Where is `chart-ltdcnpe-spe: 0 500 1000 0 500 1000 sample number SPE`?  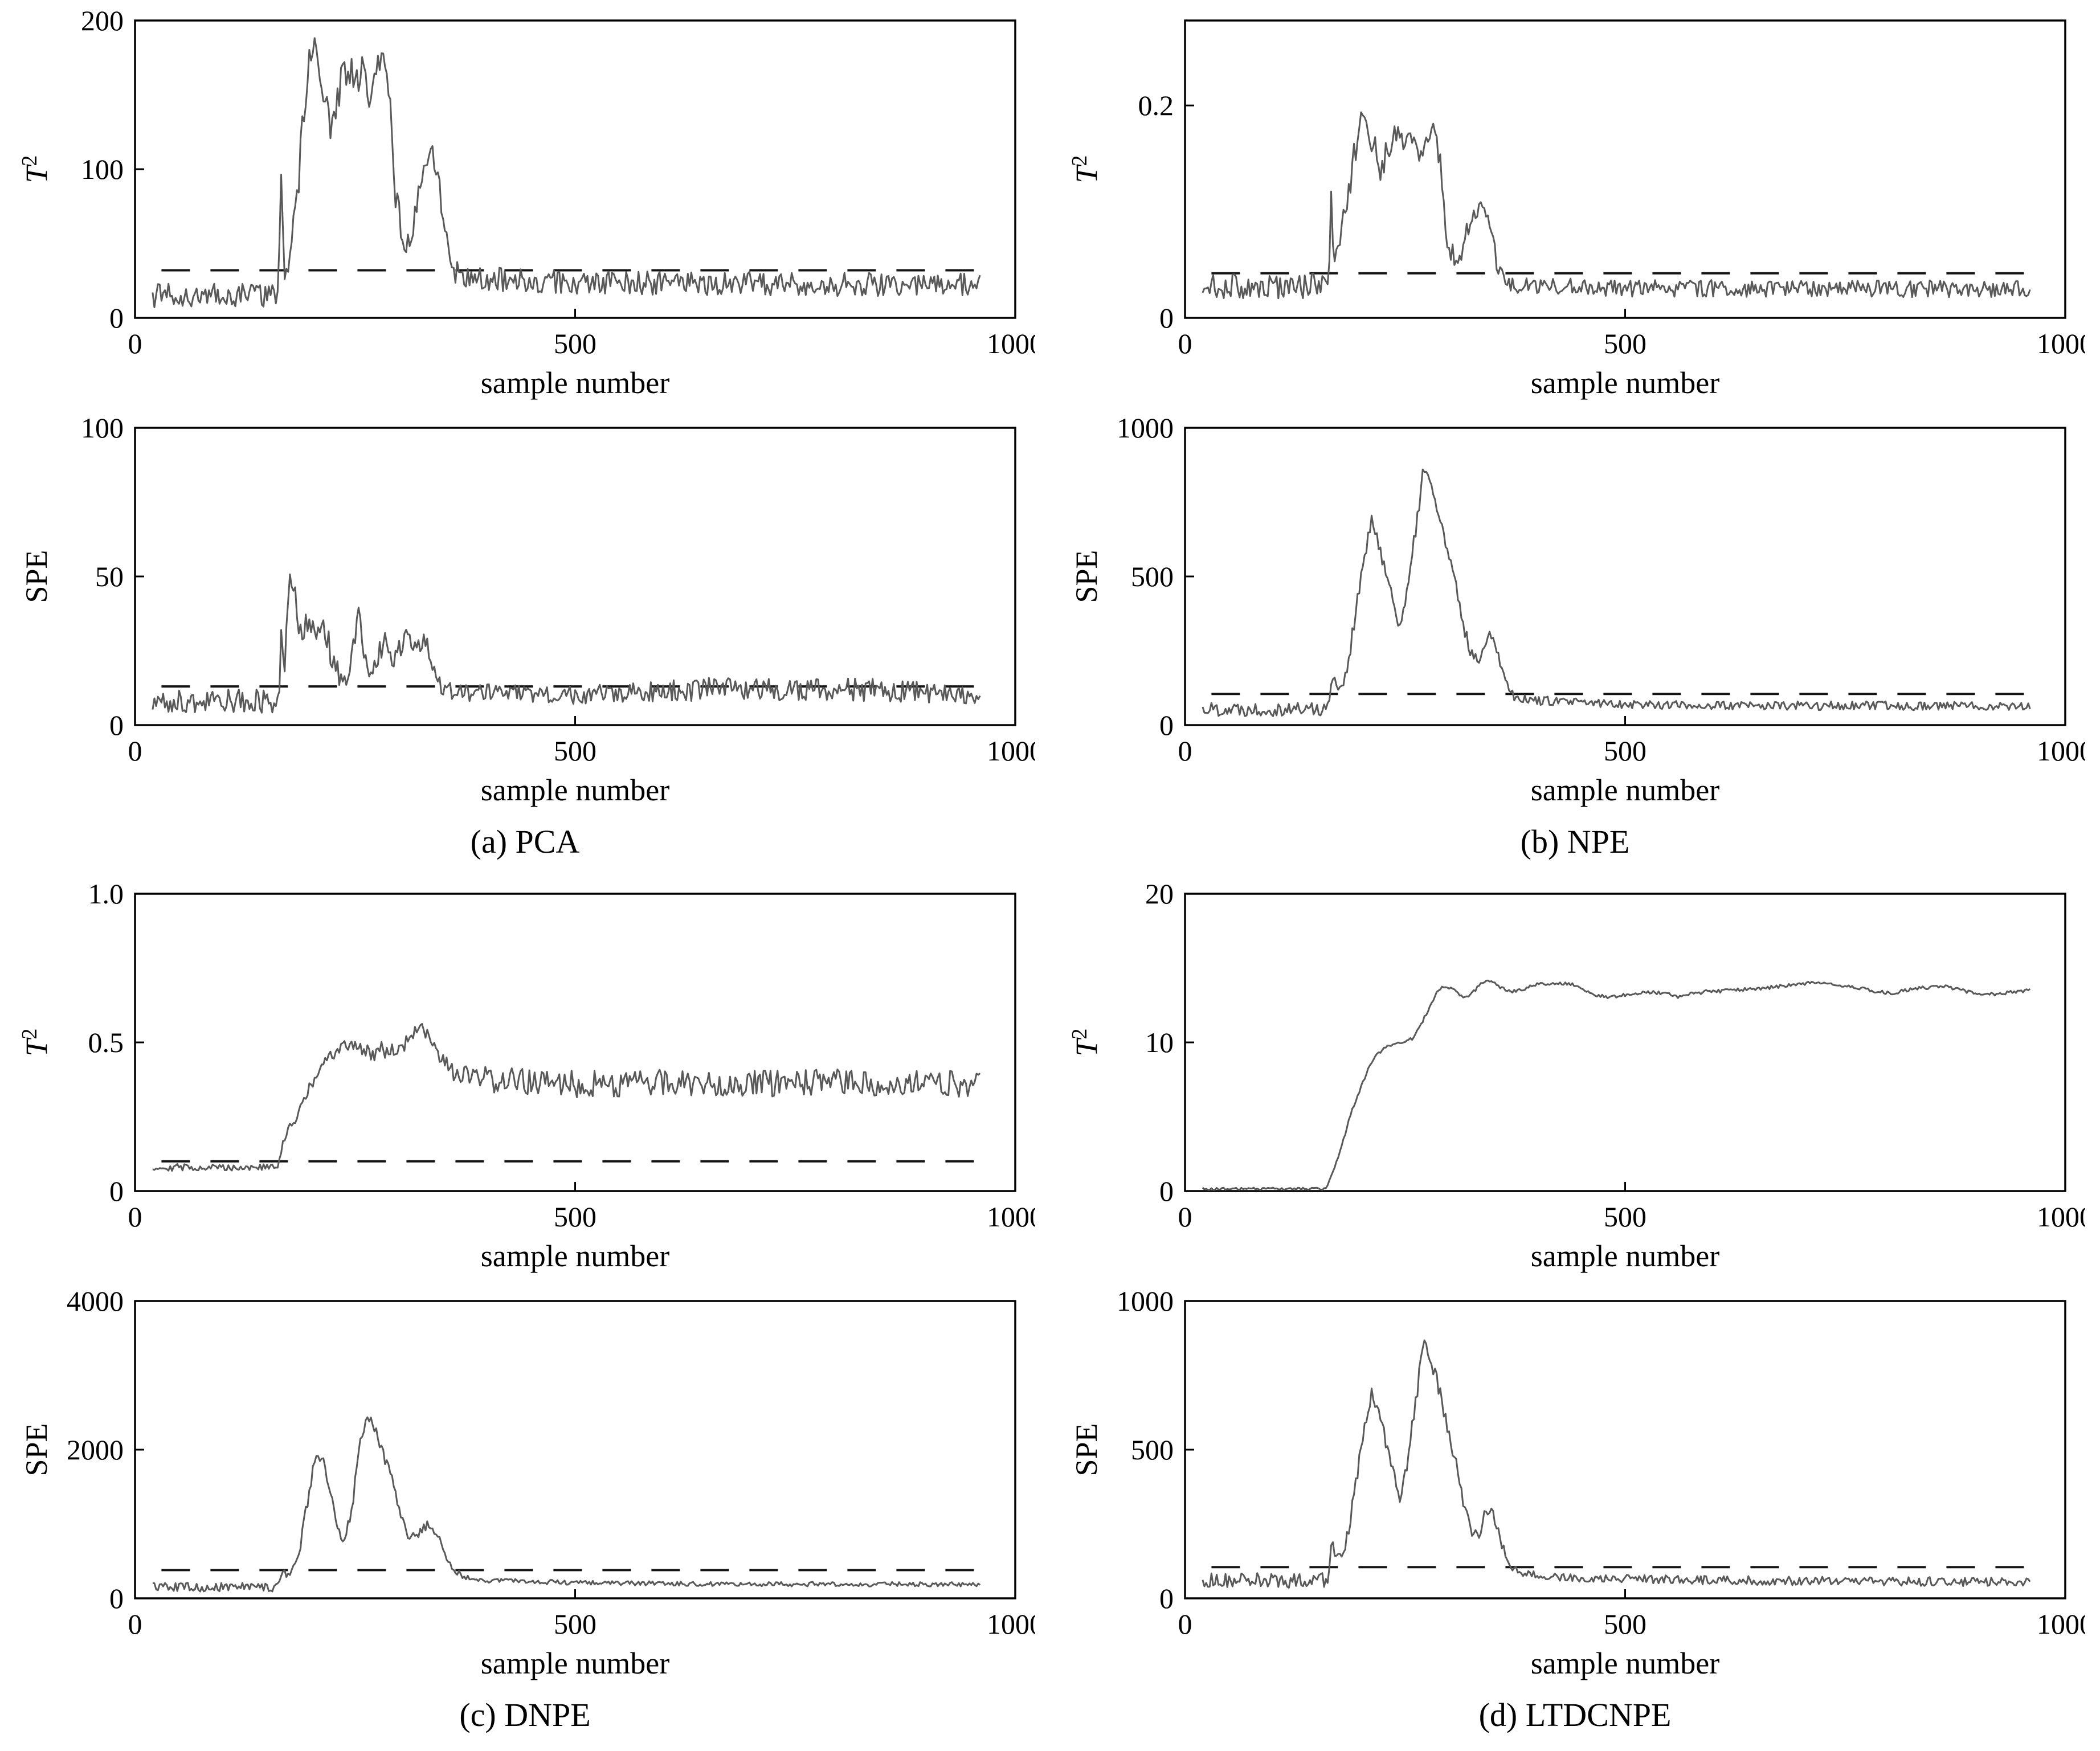
chart-ltdcnpe-spe: 0 500 1000 0 500 1000 sample number SPE is located at coordinates (1575, 1488).